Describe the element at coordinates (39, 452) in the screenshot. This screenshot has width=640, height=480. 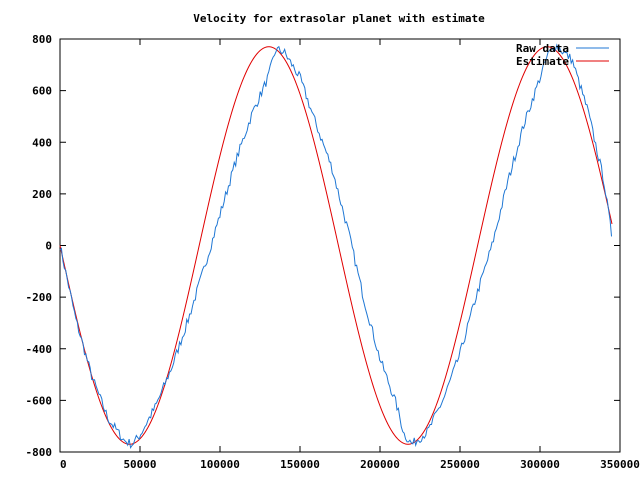
I see `y-tick-label: -800` at that location.